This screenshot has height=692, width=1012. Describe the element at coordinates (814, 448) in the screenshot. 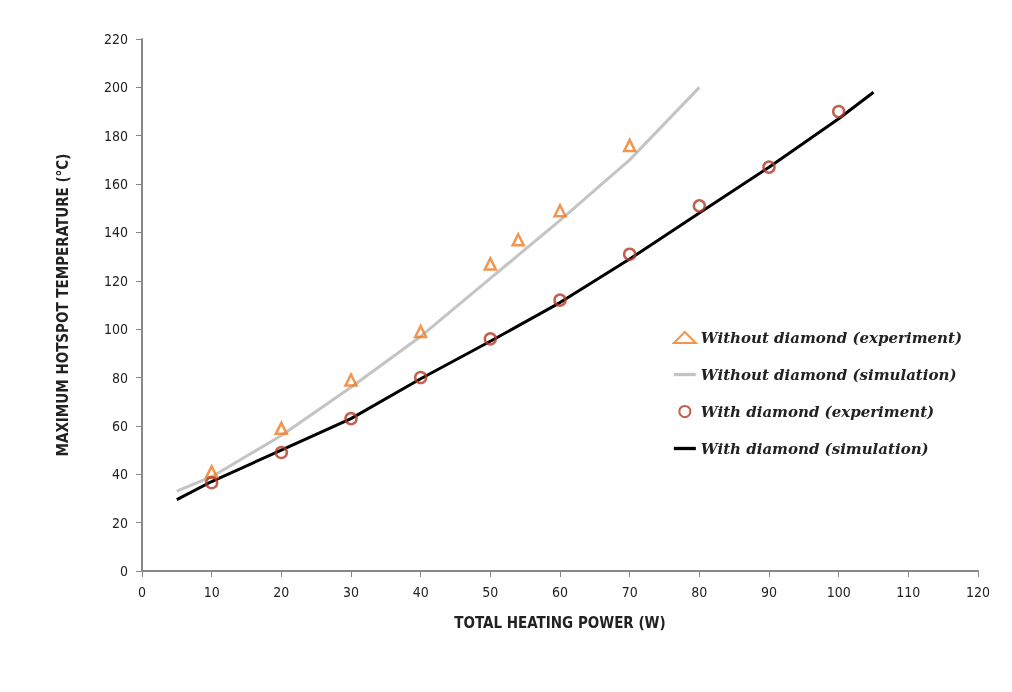

I see `legend-label: With diamond (simulation)` at that location.